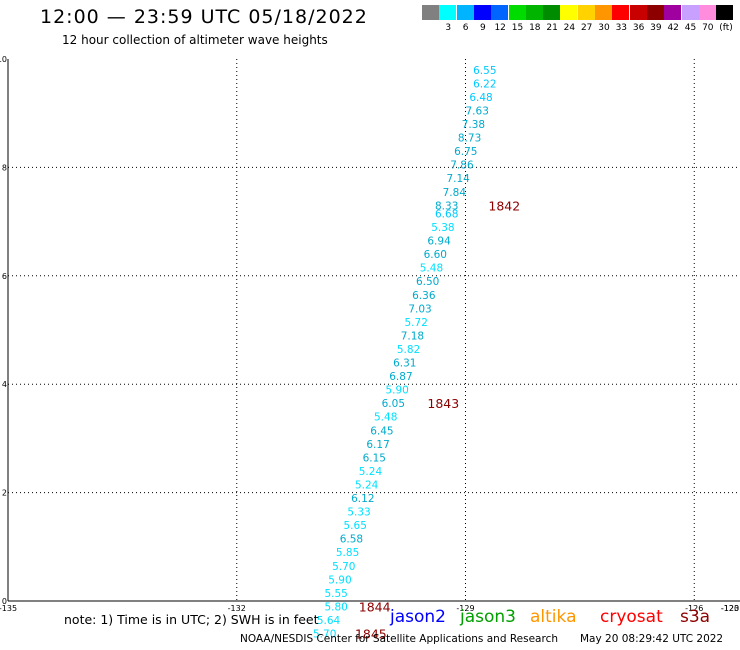 This screenshot has width=740, height=650. I want to click on swh-value-label: 6.17, so click(377, 445).